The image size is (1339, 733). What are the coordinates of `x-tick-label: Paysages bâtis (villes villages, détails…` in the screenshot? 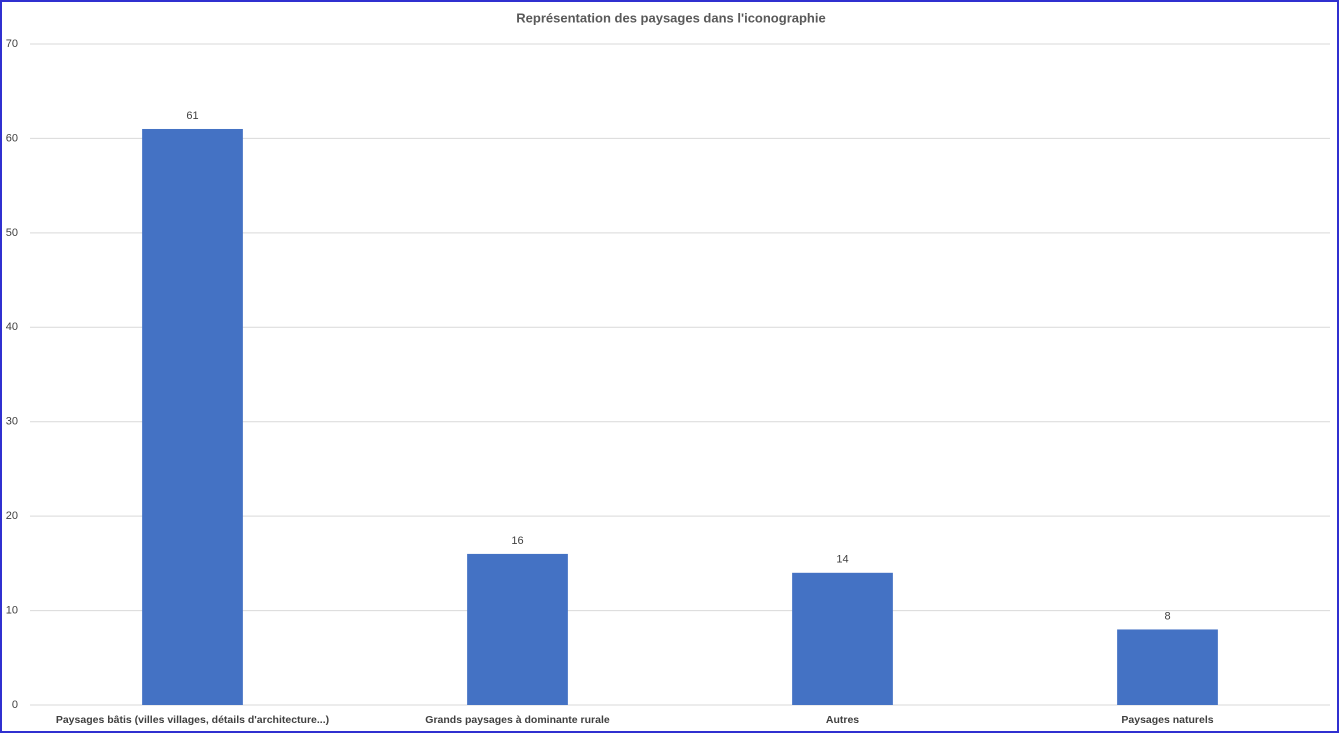 It's located at (192, 720).